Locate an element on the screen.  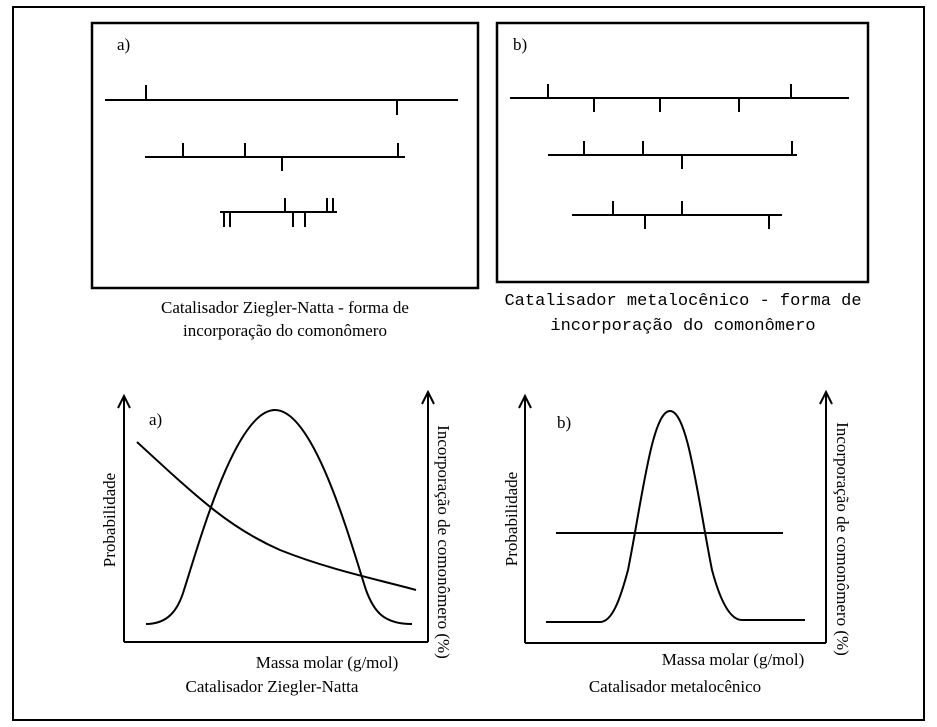
graph-b-ylabel-right: Incorporação de comonômero (%) is located at coordinates (842, 539).